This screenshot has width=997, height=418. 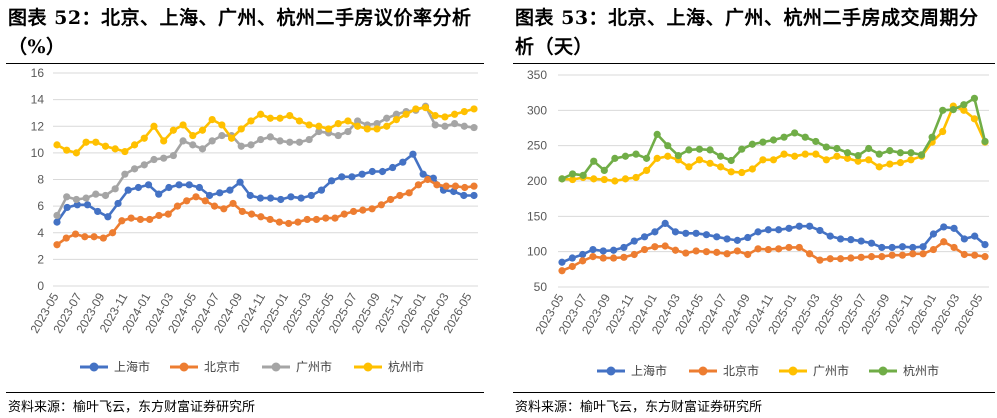 I want to click on y-tick-label: 350, so click(x=537, y=75).